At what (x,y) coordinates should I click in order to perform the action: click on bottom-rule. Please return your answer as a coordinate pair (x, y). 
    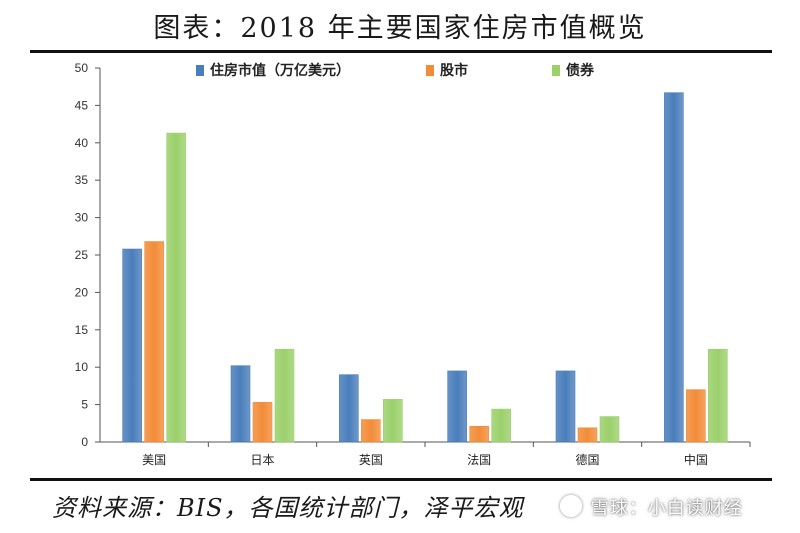
    Looking at the image, I should click on (401, 479).